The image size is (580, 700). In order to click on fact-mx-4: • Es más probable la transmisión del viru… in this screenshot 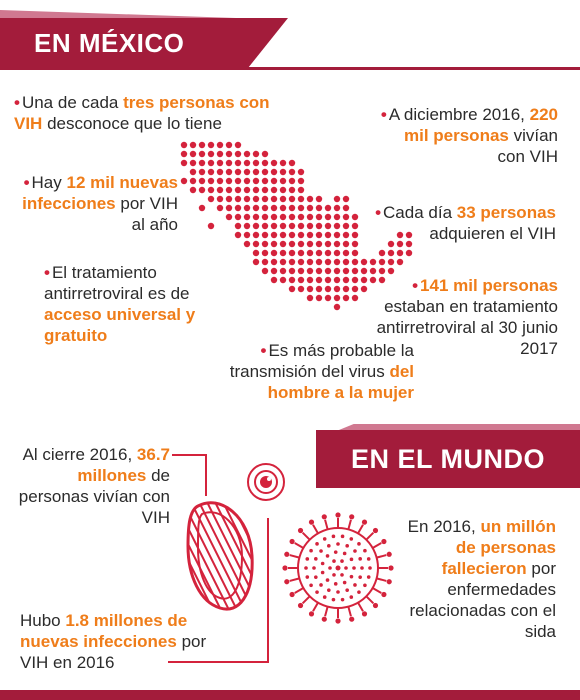, I will do `click(321, 371)`.